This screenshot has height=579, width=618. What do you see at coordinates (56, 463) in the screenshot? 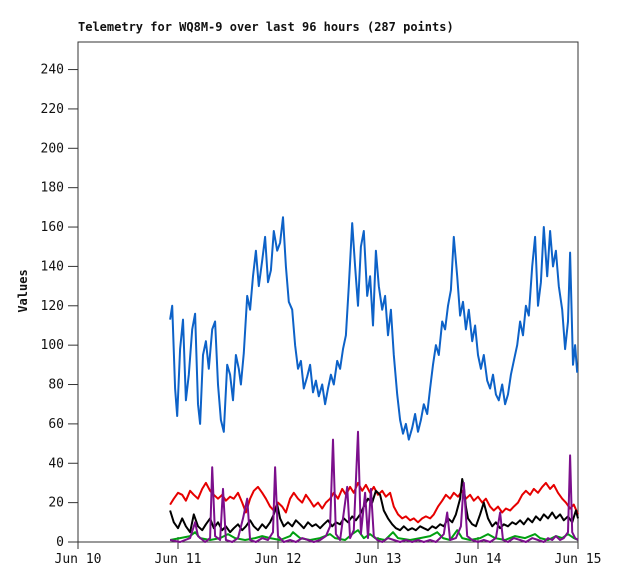
I see `y-tick-label: 40` at bounding box center [56, 463].